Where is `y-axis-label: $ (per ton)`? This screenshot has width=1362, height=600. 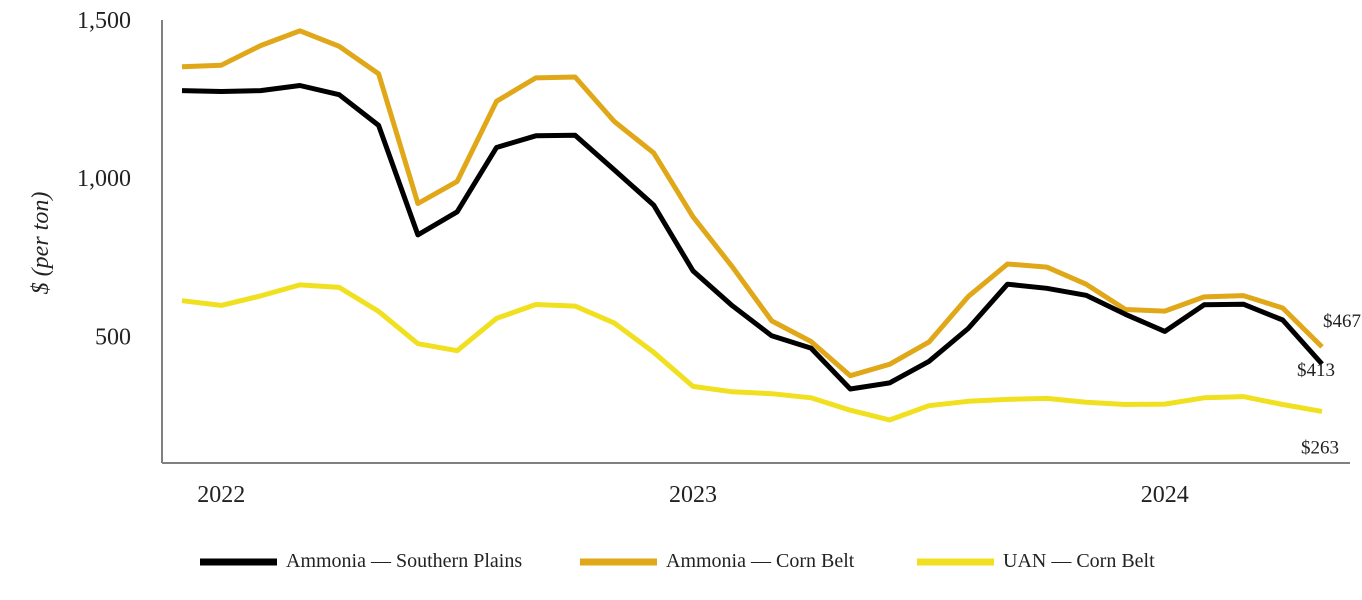 y-axis-label: $ (per ton) is located at coordinates (41, 243).